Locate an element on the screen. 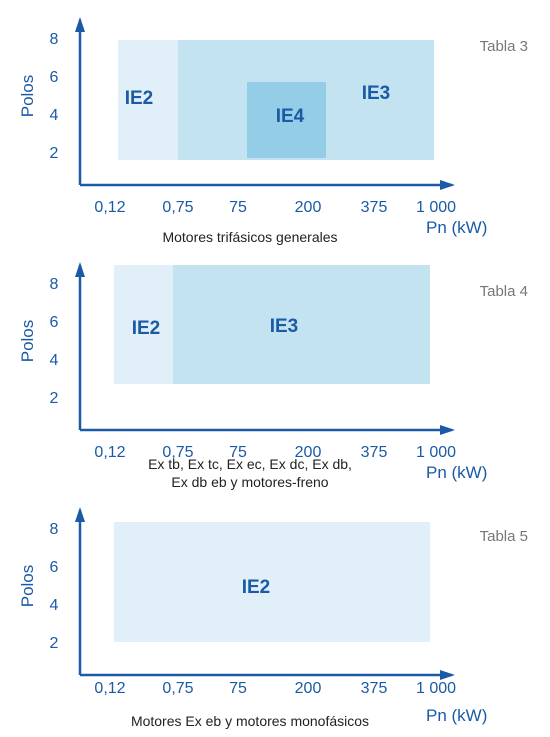 This screenshot has height=737, width=550. table-label: Tabla 5 is located at coordinates (503, 536).